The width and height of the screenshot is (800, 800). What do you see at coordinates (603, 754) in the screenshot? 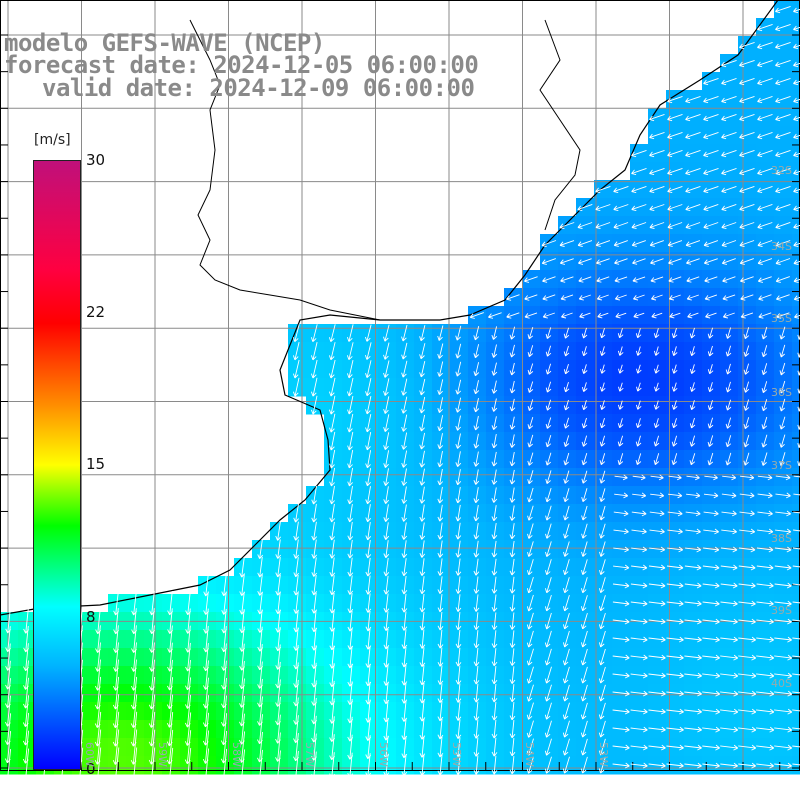
I see `lon-label: 53W` at bounding box center [603, 754].